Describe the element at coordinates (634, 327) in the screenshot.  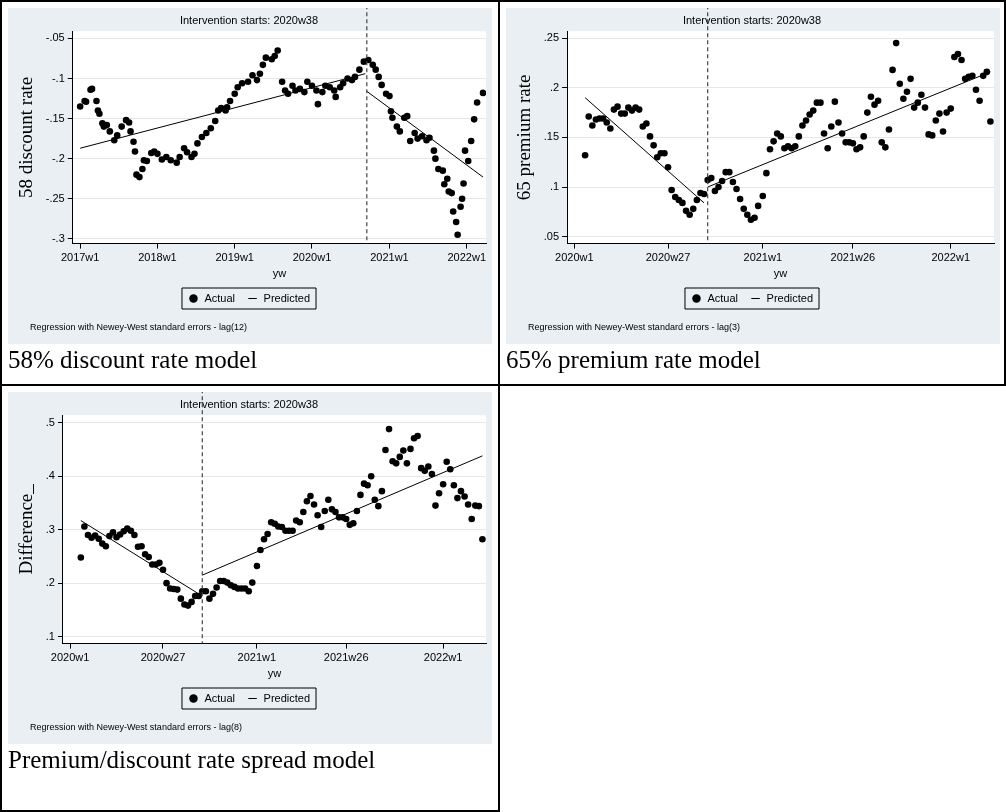
I see `text: Regression with Newey-West standard errors - lag(3)` at that location.